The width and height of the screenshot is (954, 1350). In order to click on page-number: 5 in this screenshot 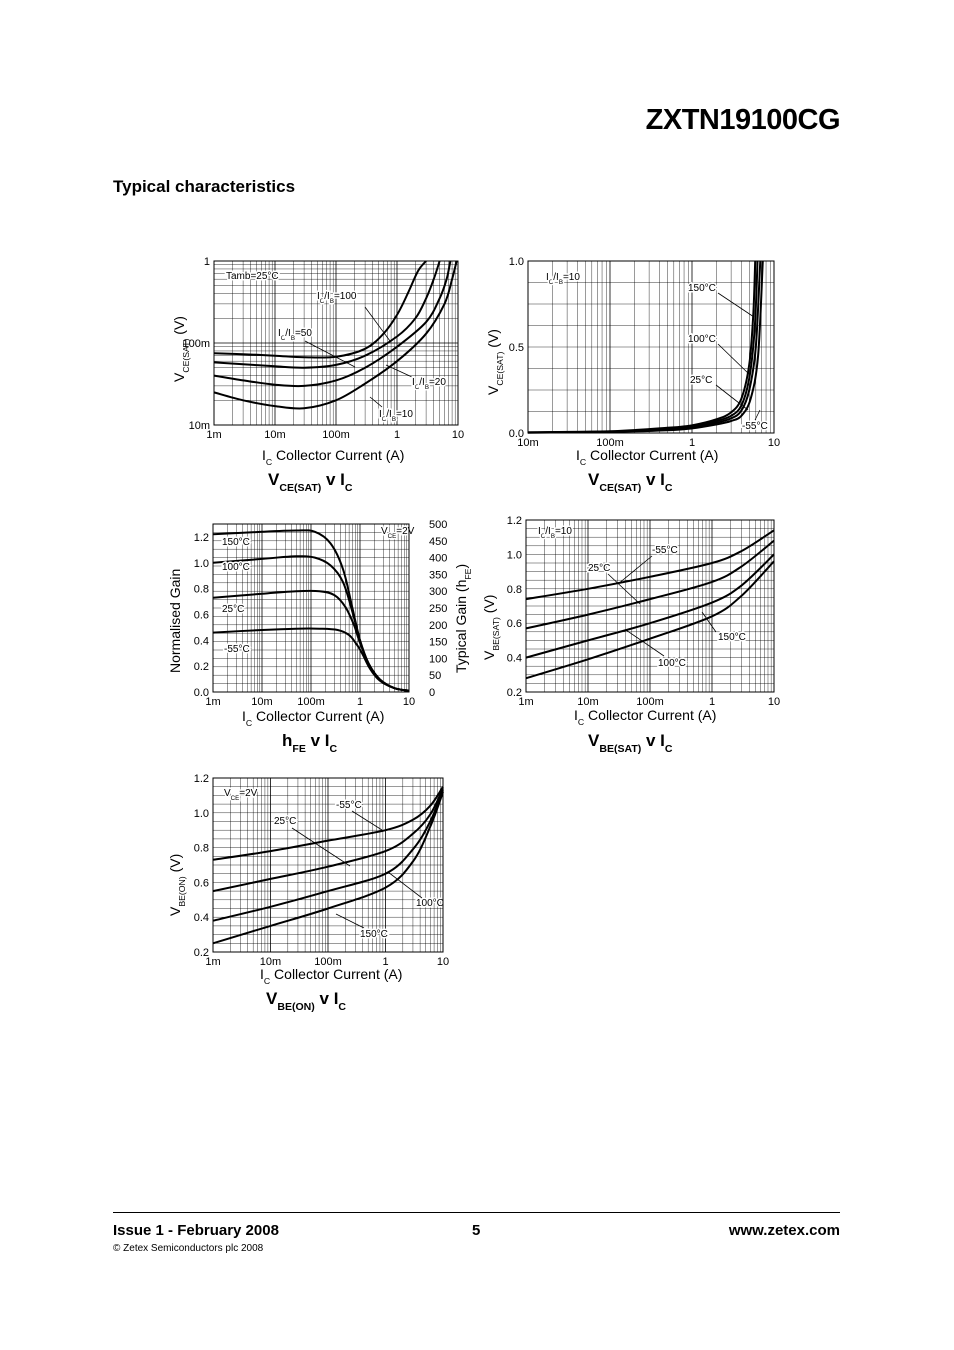, I will do `click(476, 1230)`.